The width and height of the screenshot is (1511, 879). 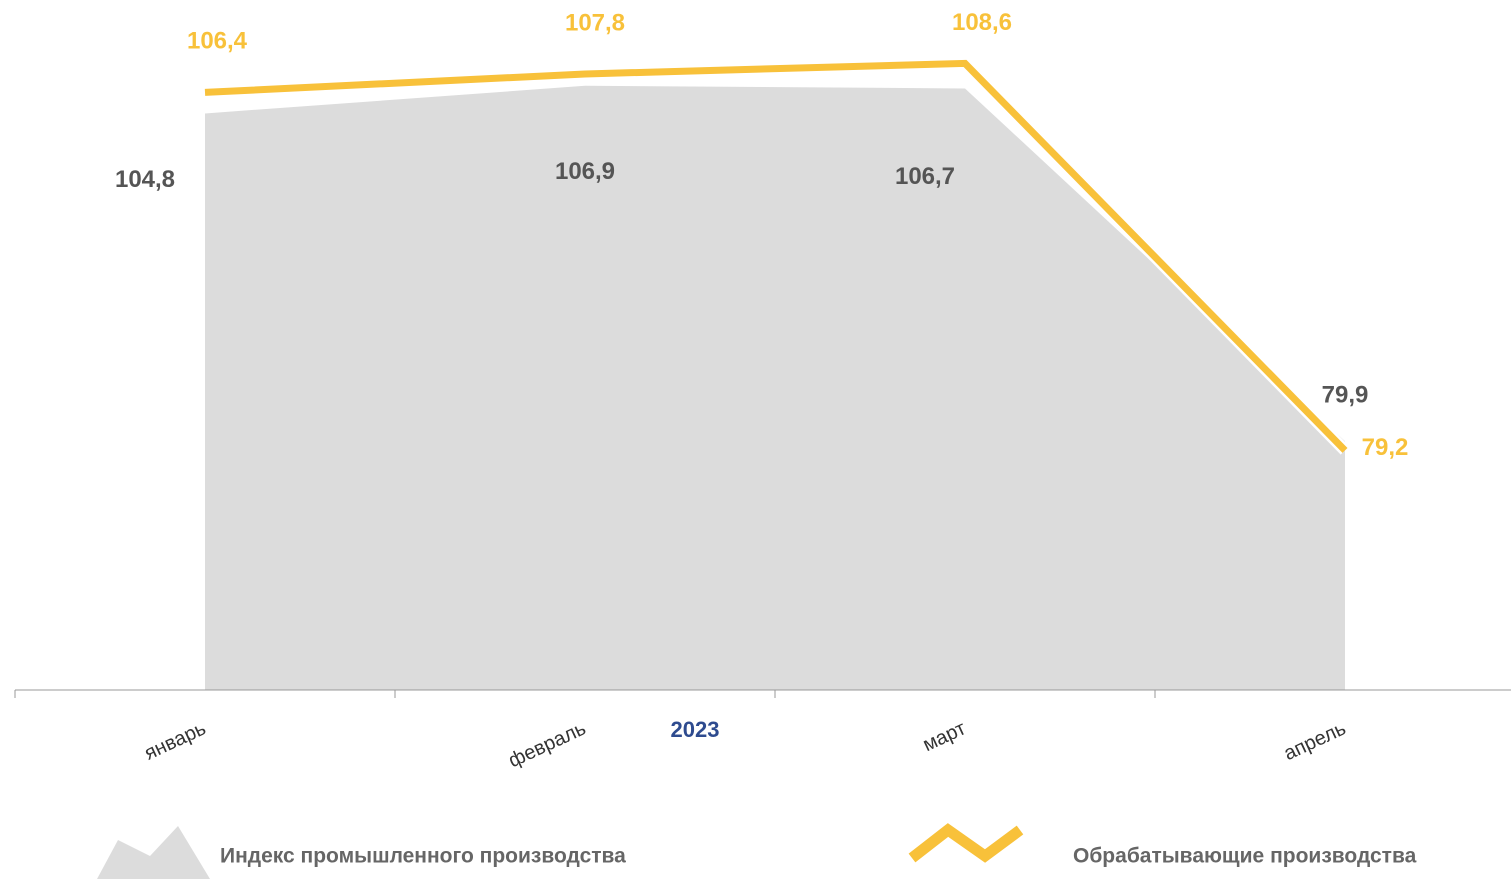 What do you see at coordinates (1345, 395) in the screenshot?
I see `data-label: 79,9` at bounding box center [1345, 395].